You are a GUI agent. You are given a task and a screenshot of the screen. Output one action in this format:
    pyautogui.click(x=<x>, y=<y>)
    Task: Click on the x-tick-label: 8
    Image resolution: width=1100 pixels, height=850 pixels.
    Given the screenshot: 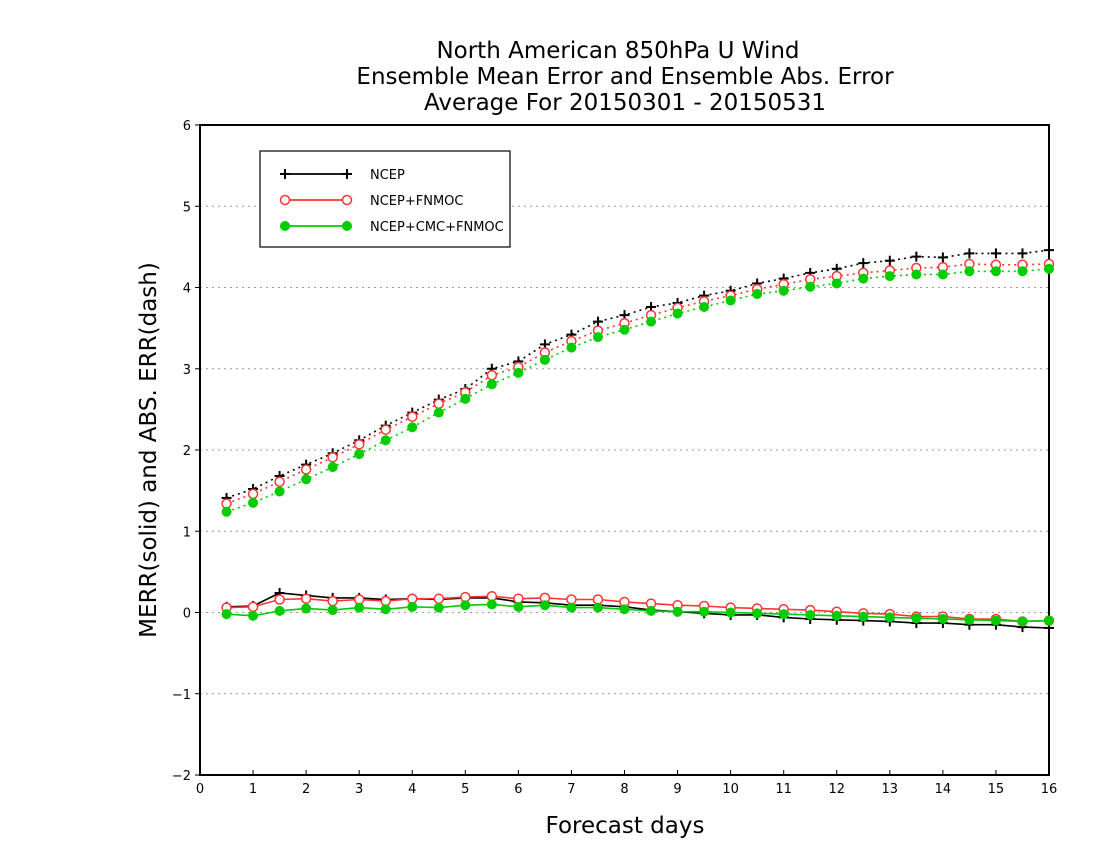 What is the action you would take?
    pyautogui.click(x=624, y=789)
    